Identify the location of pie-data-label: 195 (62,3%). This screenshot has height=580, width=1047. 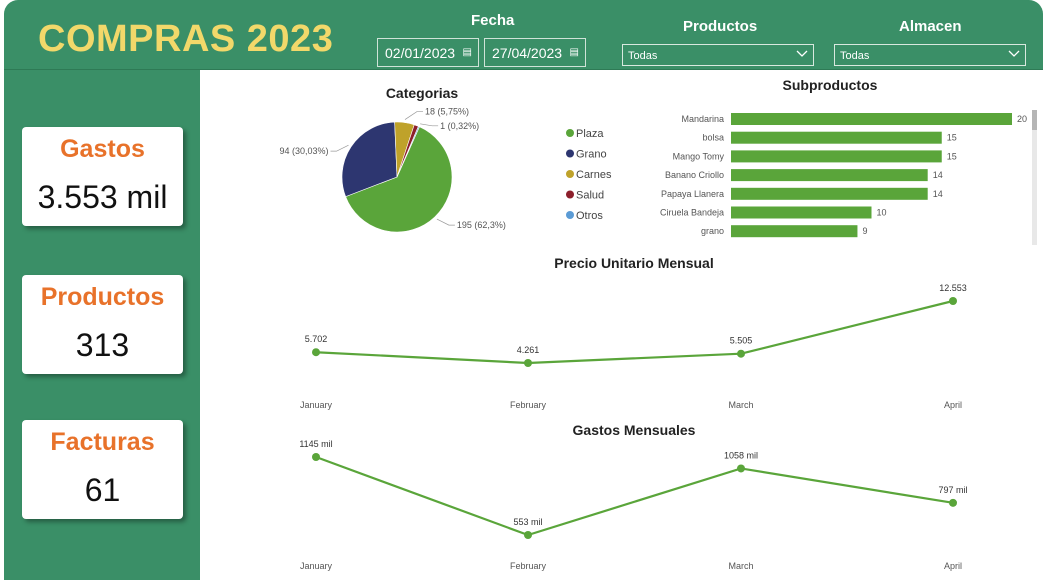
(481, 225).